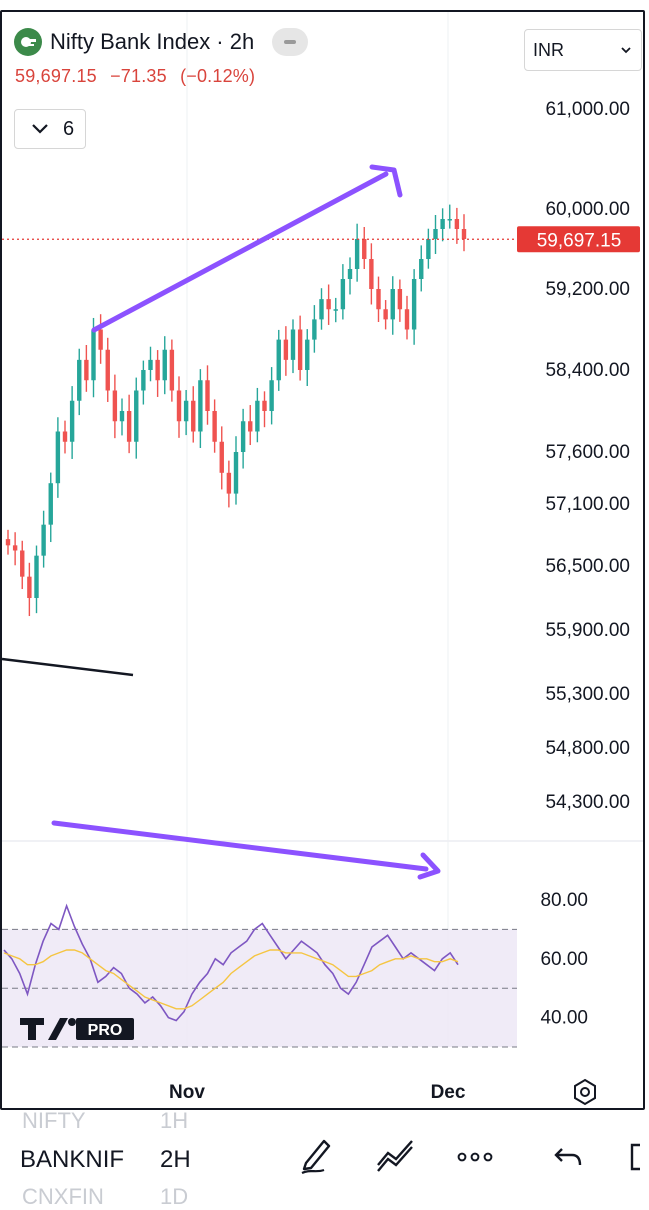 This screenshot has height=1210, width=649. I want to click on chevron-down-icon, so click(40, 129).